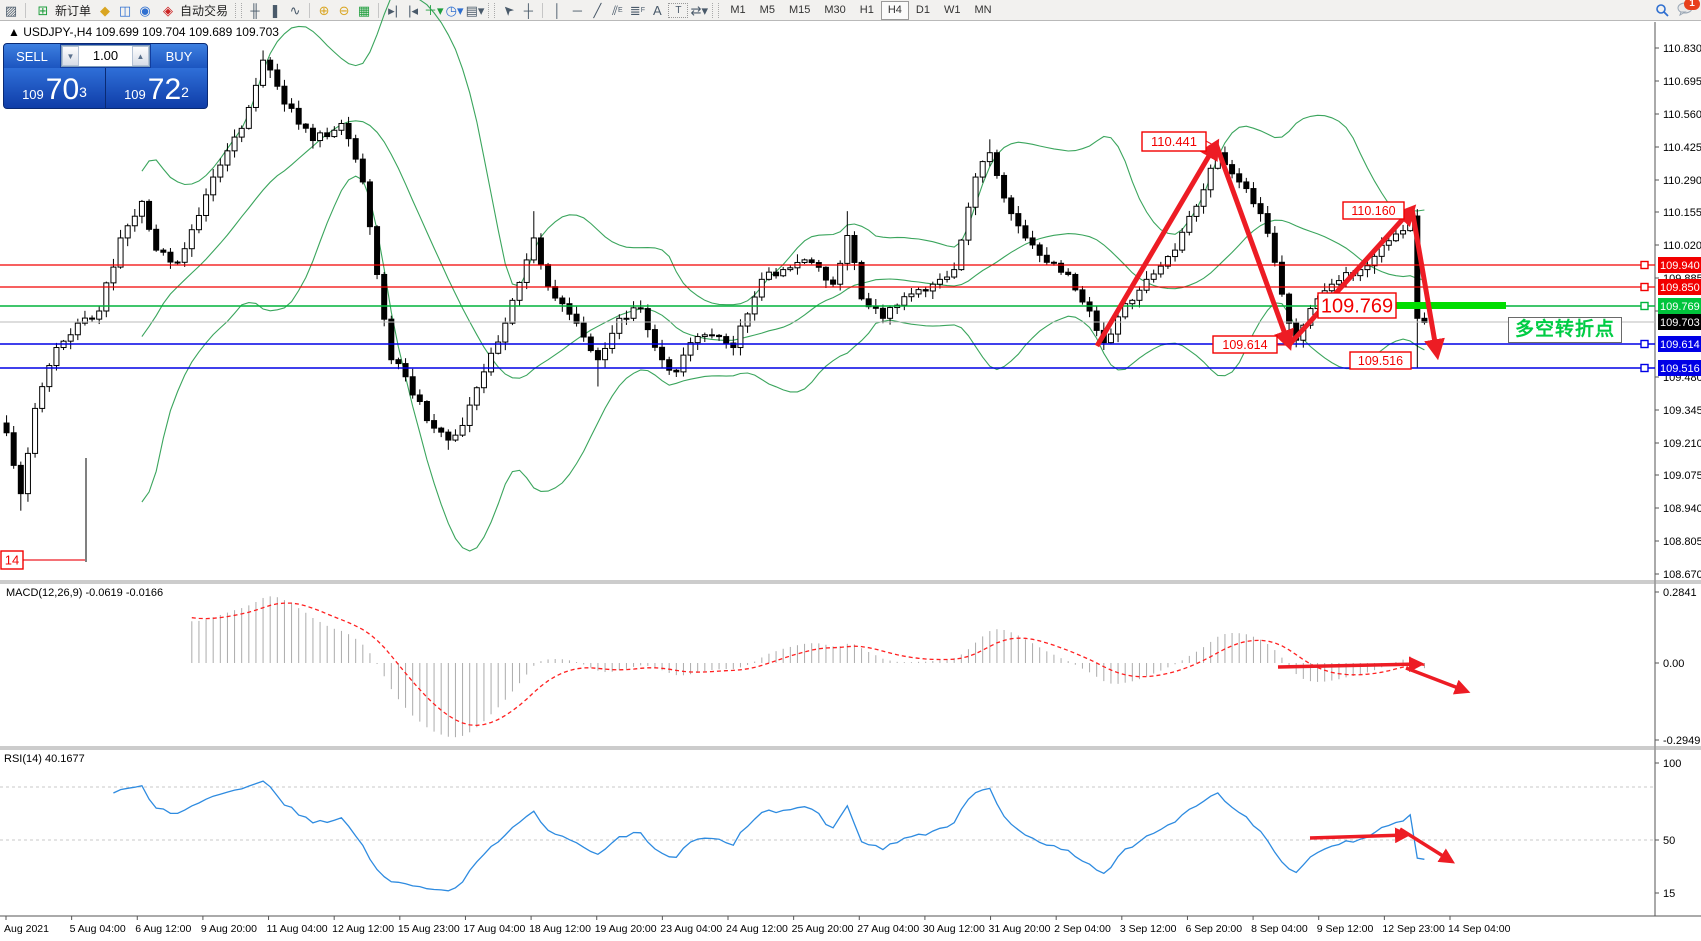  What do you see at coordinates (866, 9) in the screenshot?
I see `timeframe-h1: H1` at bounding box center [866, 9].